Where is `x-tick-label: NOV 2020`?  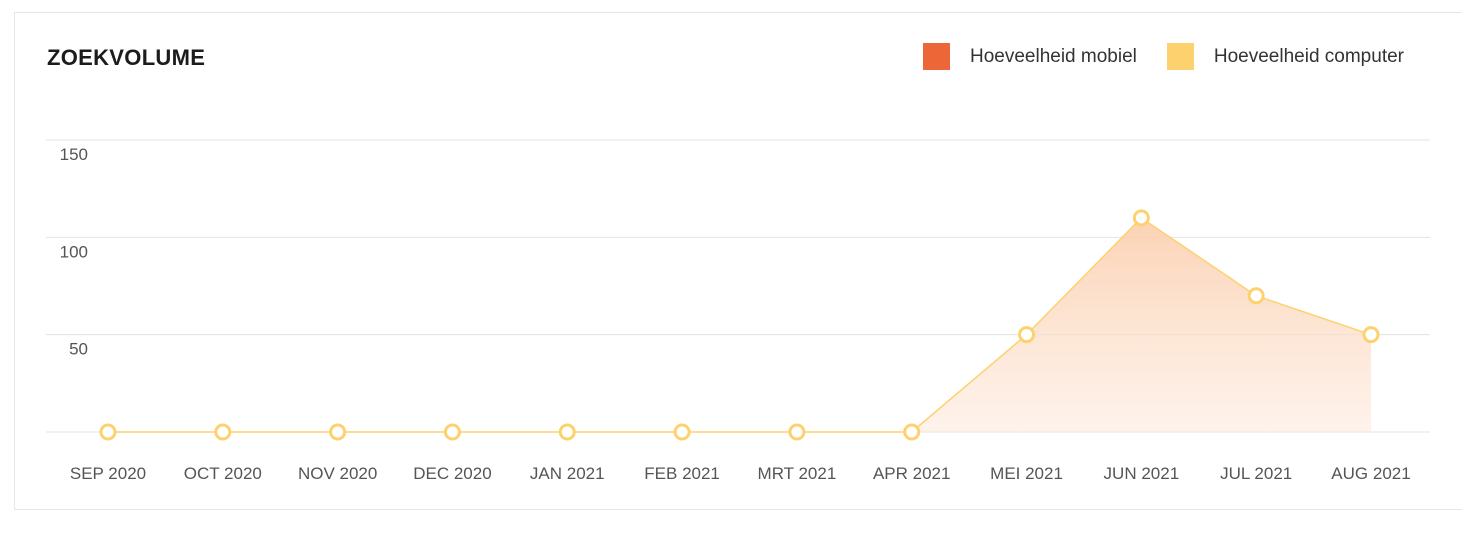
x-tick-label: NOV 2020 is located at coordinates (337, 473).